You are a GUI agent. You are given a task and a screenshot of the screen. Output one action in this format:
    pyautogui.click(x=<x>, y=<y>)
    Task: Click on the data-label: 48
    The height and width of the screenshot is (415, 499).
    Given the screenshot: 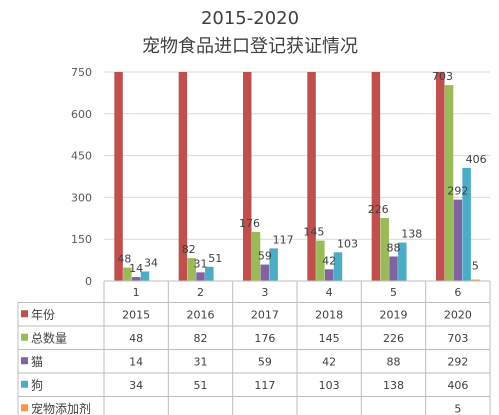 What is the action you would take?
    pyautogui.click(x=124, y=259)
    